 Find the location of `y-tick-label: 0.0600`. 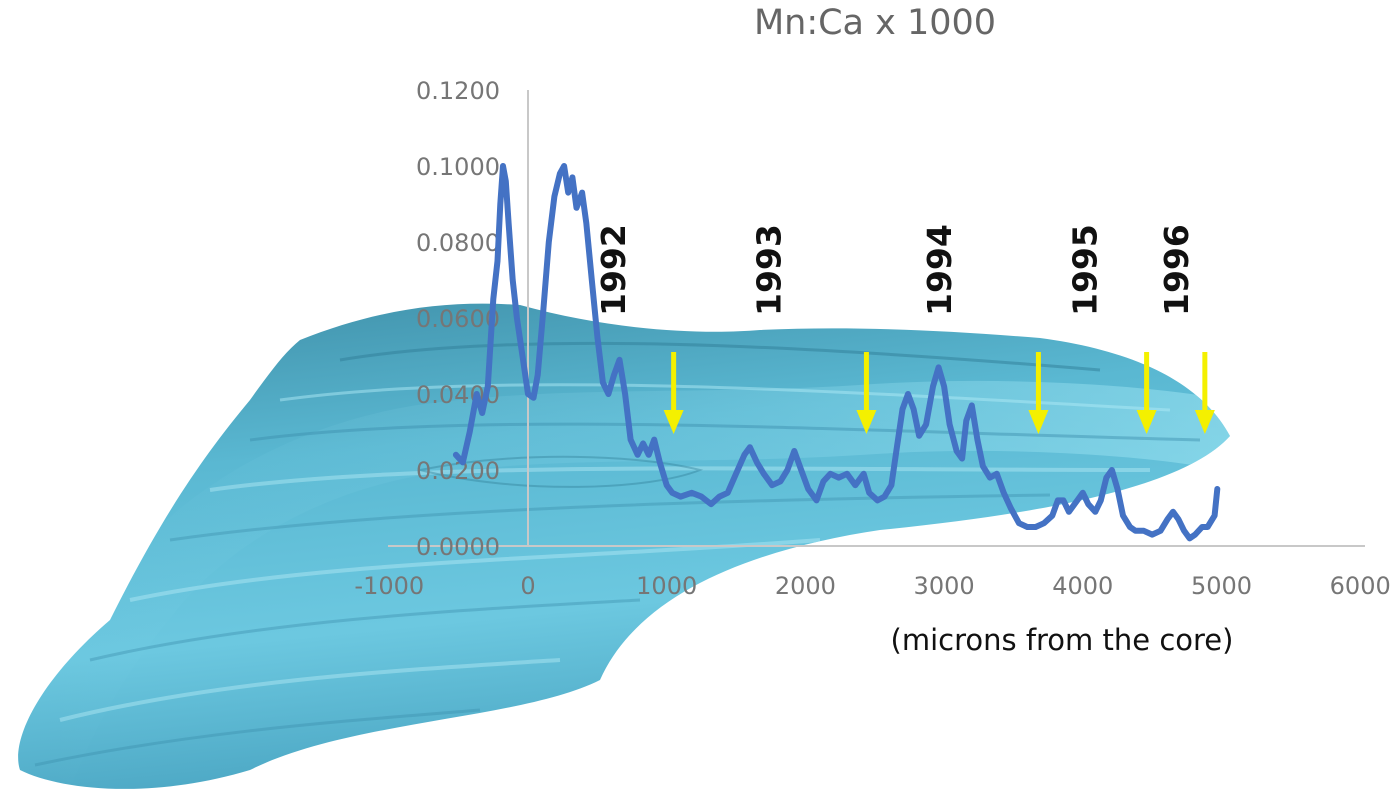

y-tick-label: 0.0600 is located at coordinates (458, 319).